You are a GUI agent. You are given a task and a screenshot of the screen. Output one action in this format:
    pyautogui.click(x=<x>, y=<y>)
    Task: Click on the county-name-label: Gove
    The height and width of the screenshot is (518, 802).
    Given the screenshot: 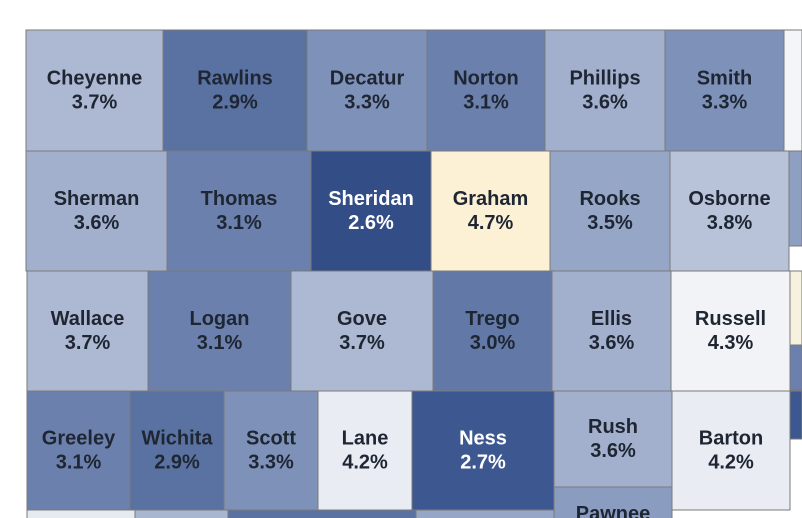 What is the action you would take?
    pyautogui.click(x=362, y=319)
    